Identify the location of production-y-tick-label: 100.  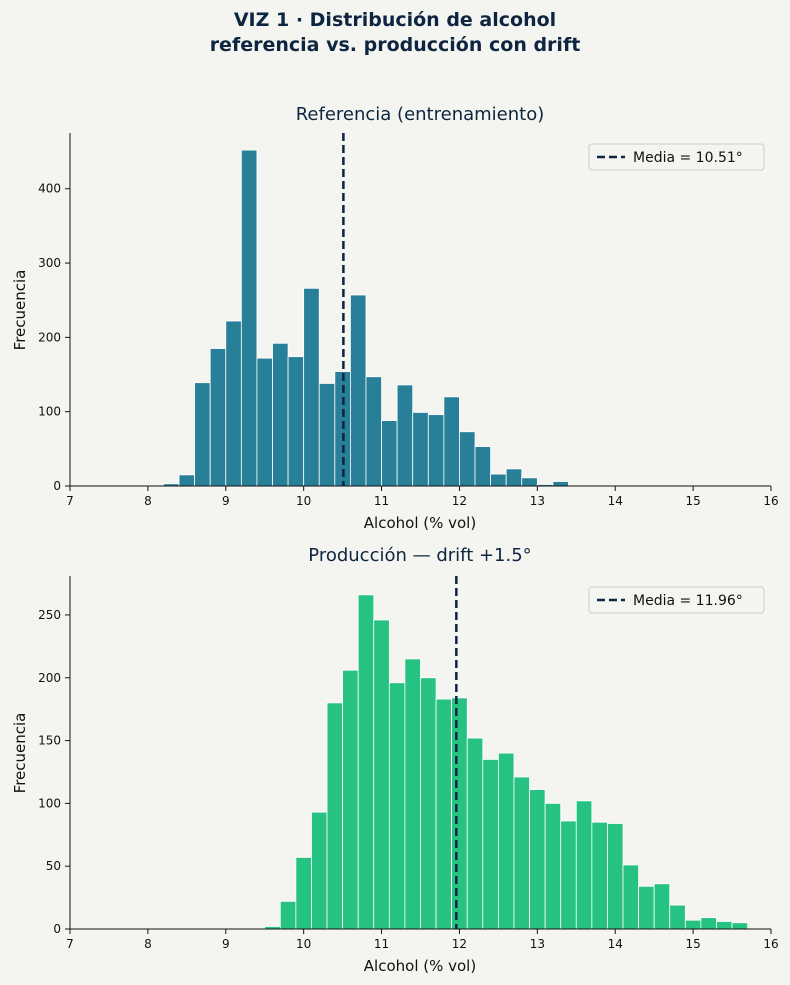
(49, 803).